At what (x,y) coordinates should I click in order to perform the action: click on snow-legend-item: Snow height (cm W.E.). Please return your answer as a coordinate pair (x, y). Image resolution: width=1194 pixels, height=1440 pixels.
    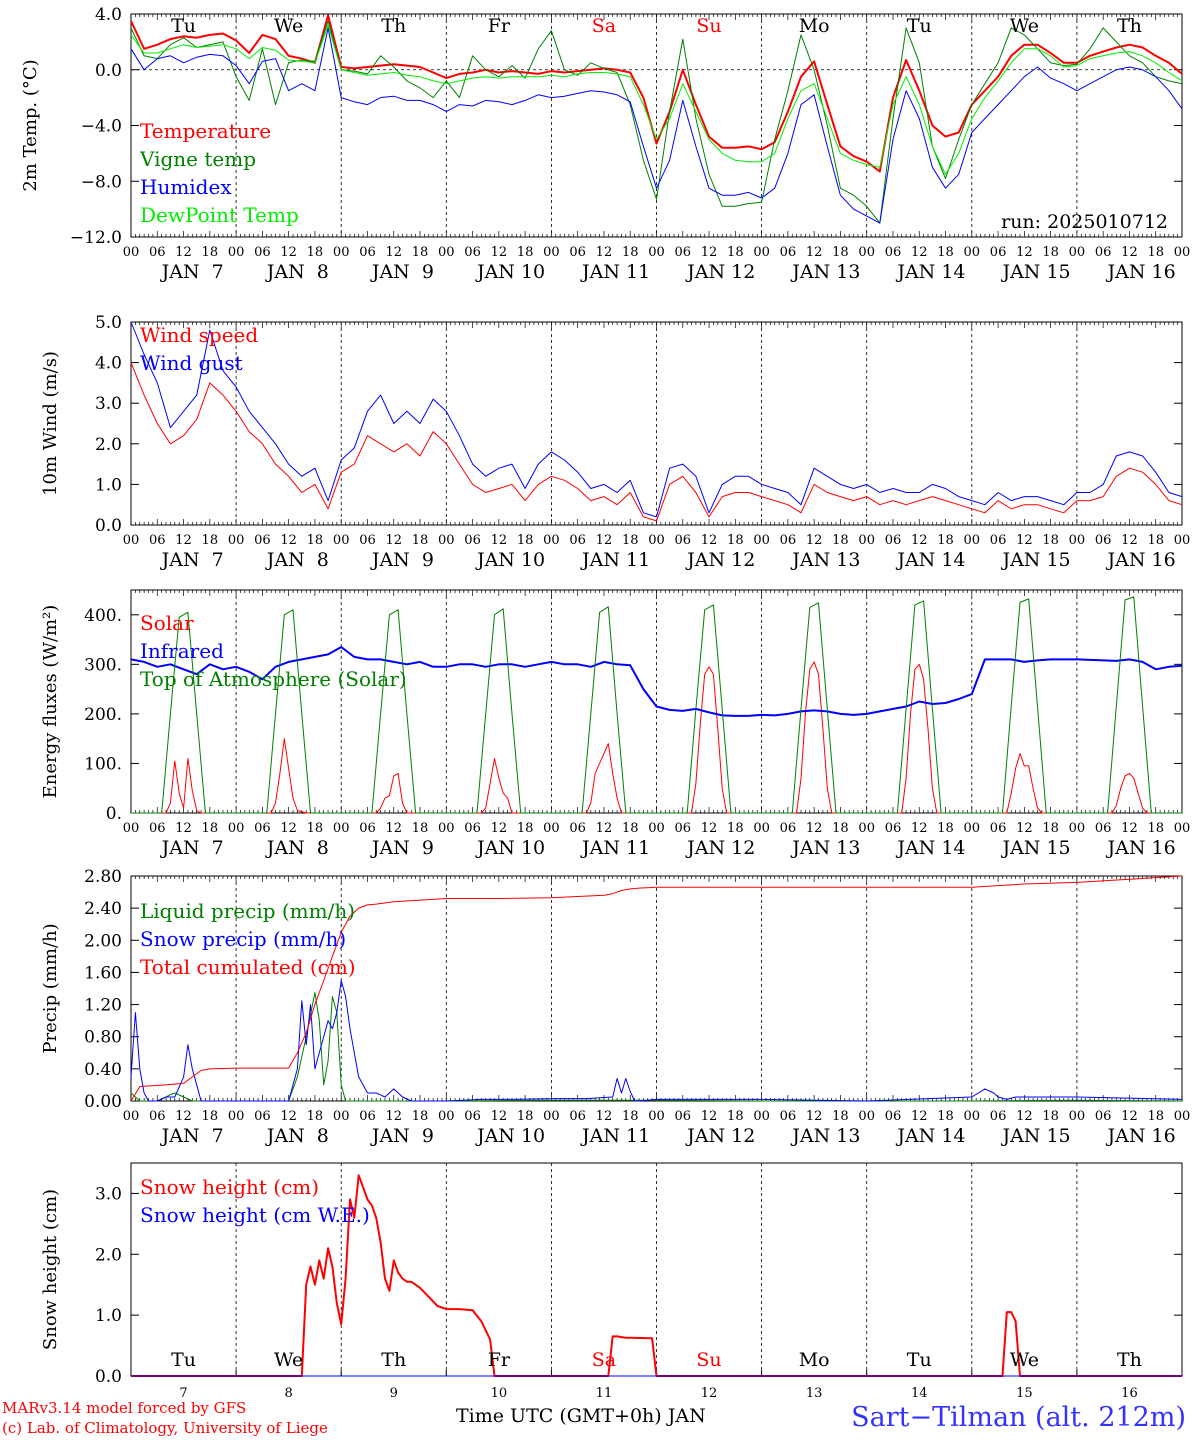
    Looking at the image, I should click on (255, 1215).